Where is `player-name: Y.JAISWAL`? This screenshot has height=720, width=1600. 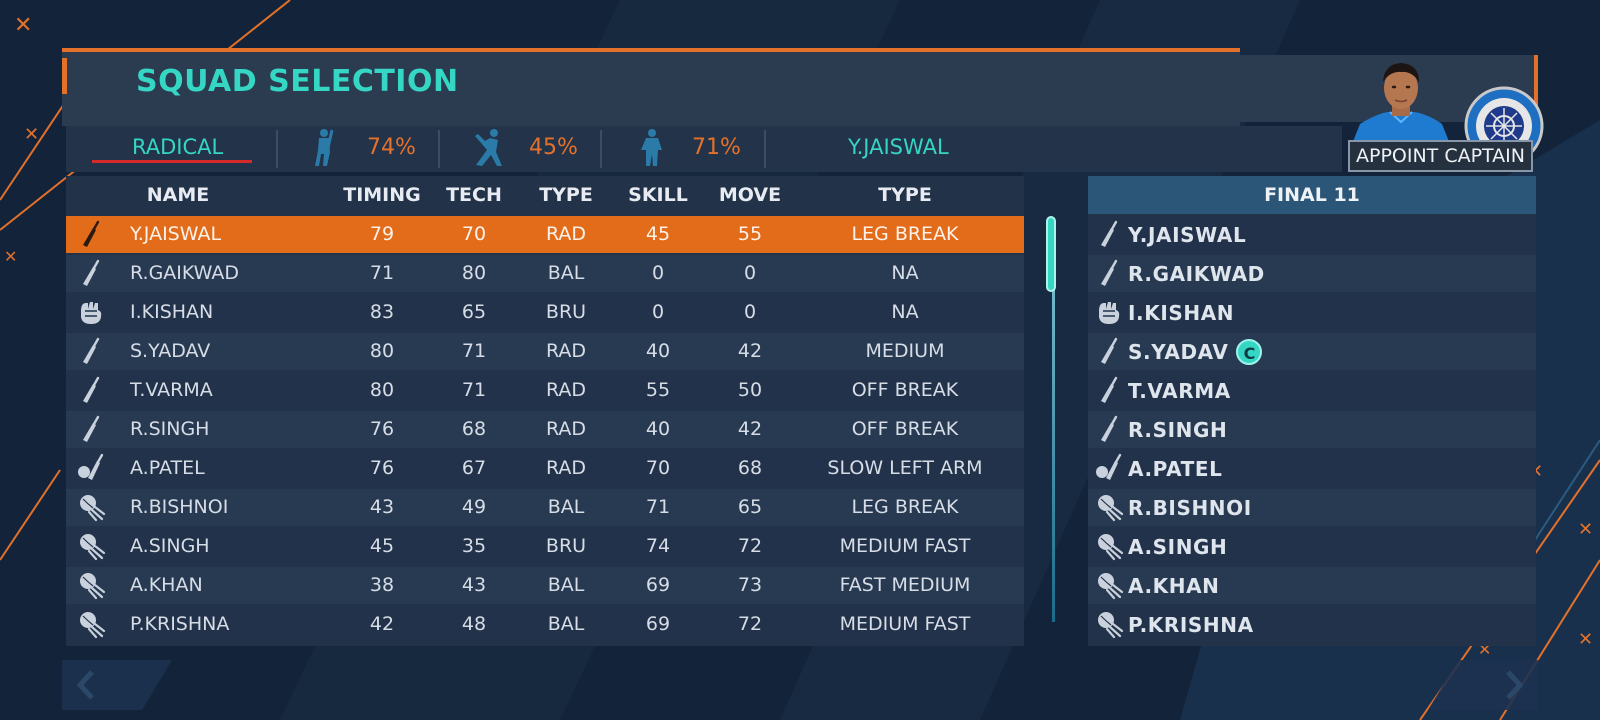 player-name: Y.JAISWAL is located at coordinates (176, 234).